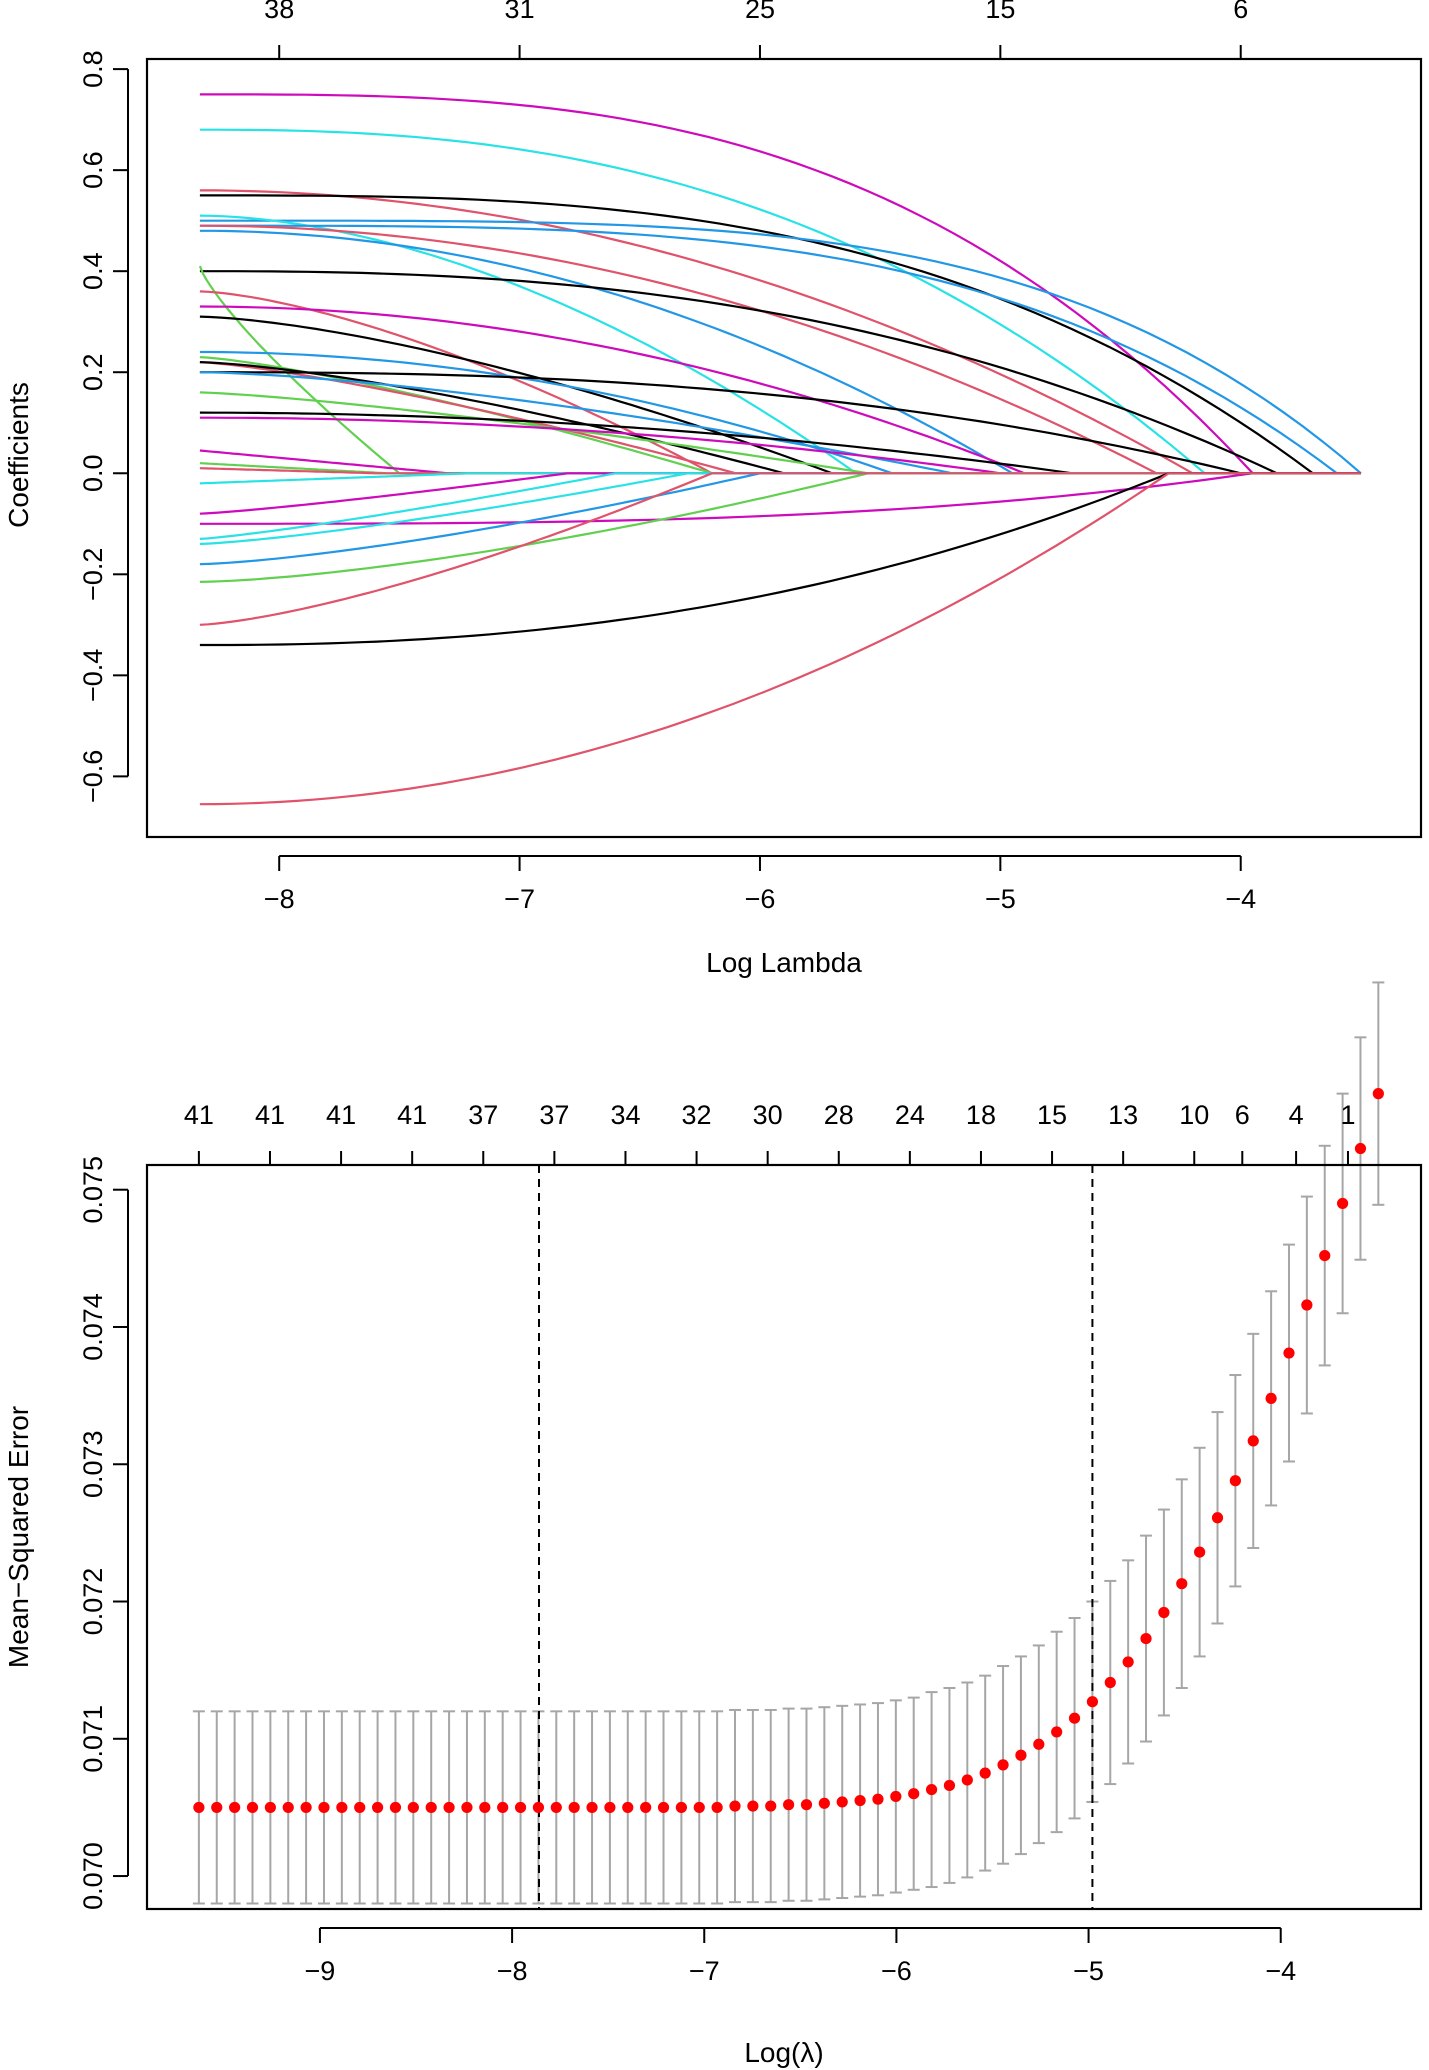  Describe the element at coordinates (103, 1533) in the screenshot. I see `y-axis: 0.070 0.071 0.072 0.073 0.074 0.075` at that location.